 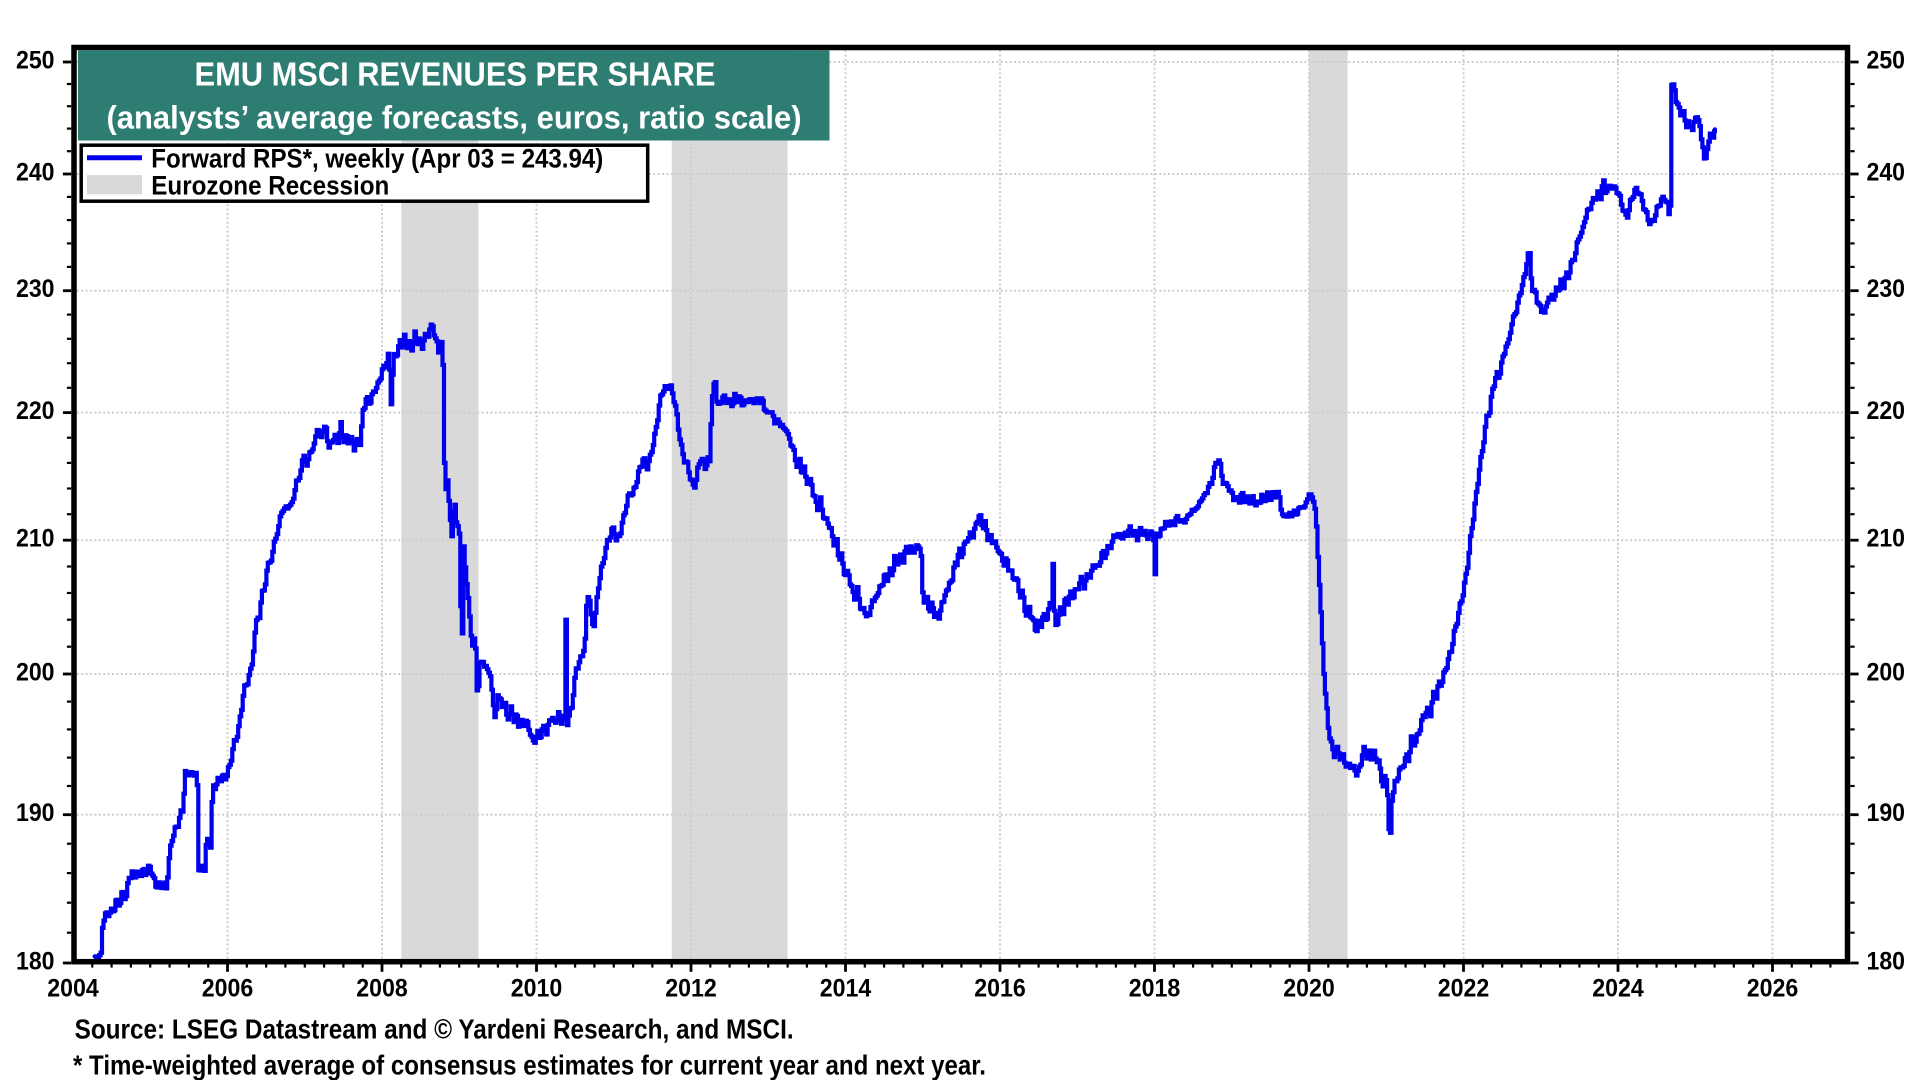 I want to click on svg-text: 2004, so click(x=73, y=989).